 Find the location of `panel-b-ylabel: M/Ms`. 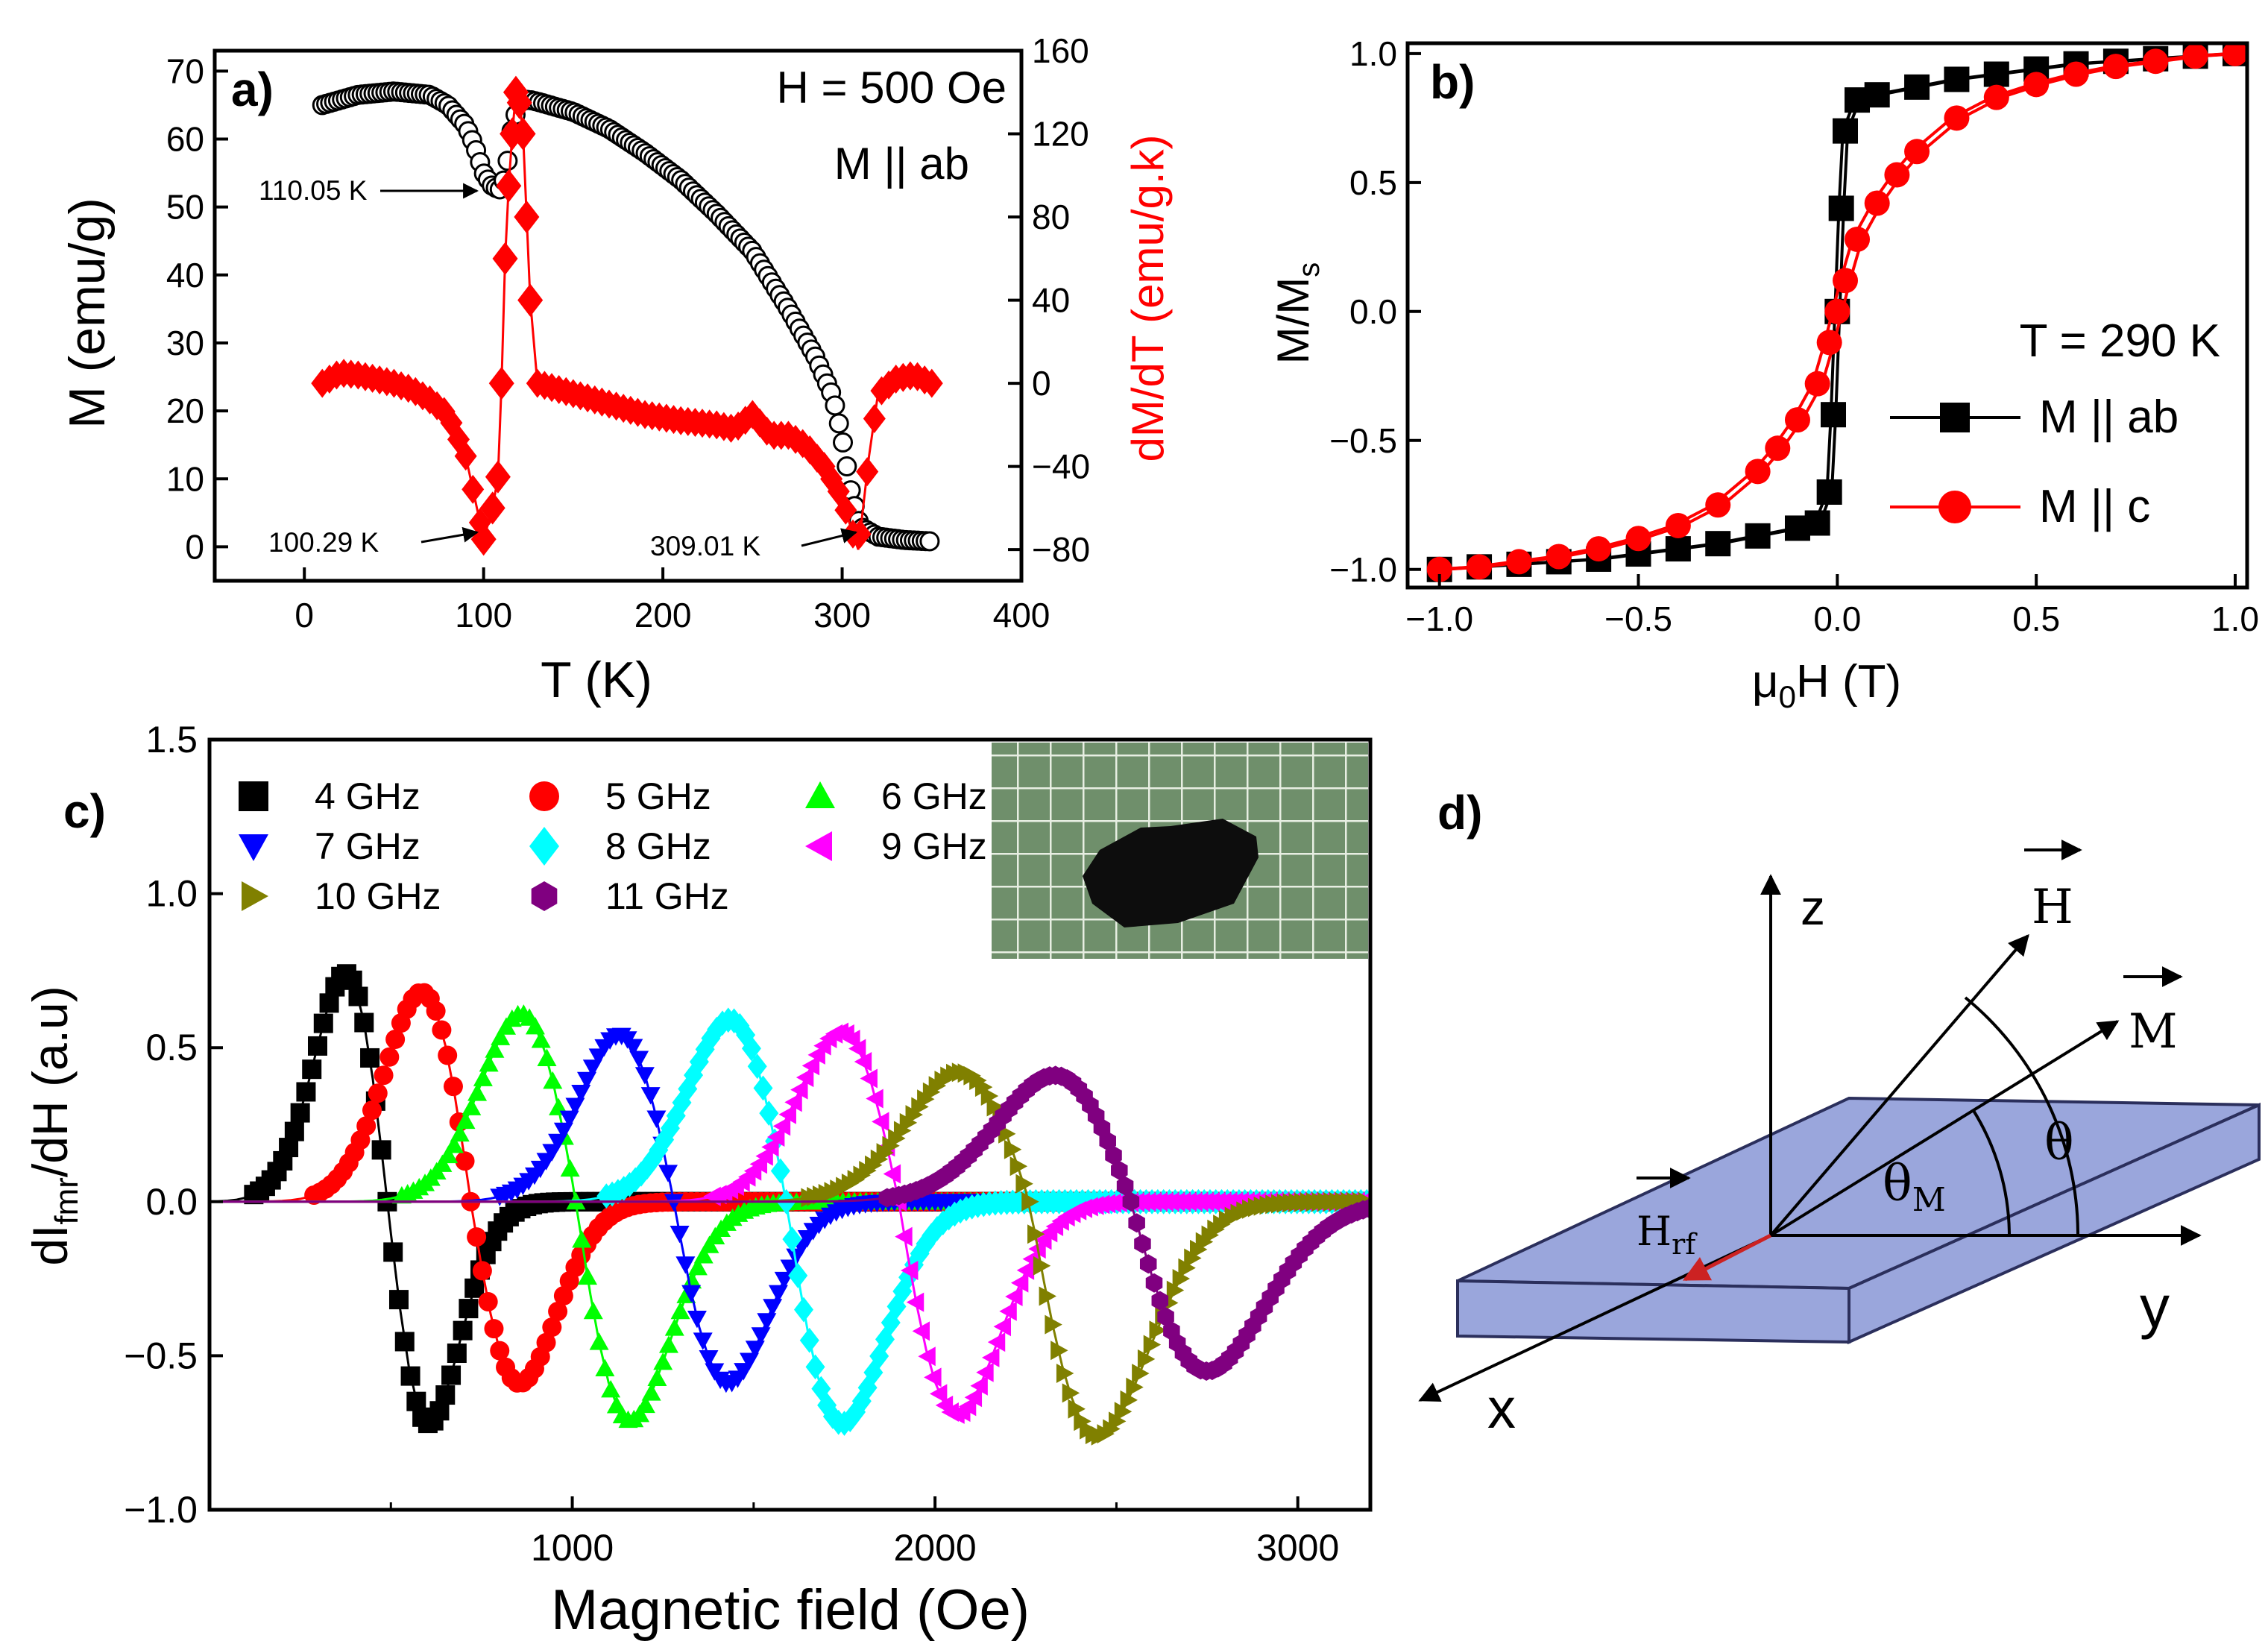

panel-b-ylabel: M/Ms is located at coordinates (1297, 313).